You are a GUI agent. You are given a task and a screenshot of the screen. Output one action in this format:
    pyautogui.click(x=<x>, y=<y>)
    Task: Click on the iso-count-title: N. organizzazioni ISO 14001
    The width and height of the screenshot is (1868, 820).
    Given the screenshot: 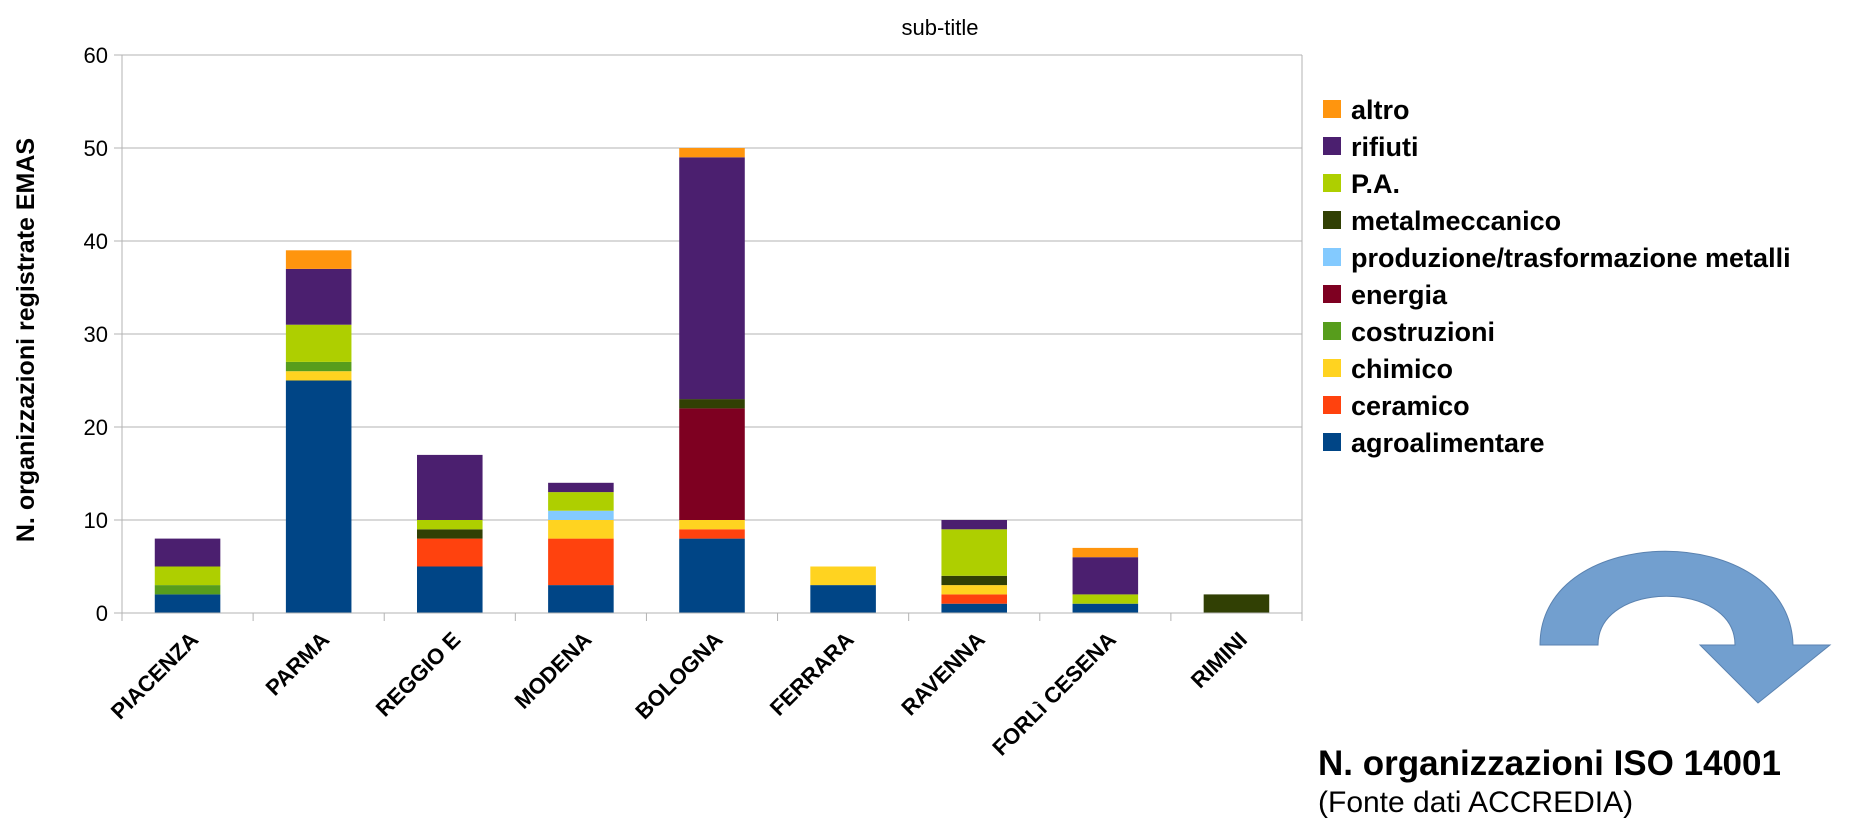 What is the action you would take?
    pyautogui.click(x=1549, y=763)
    